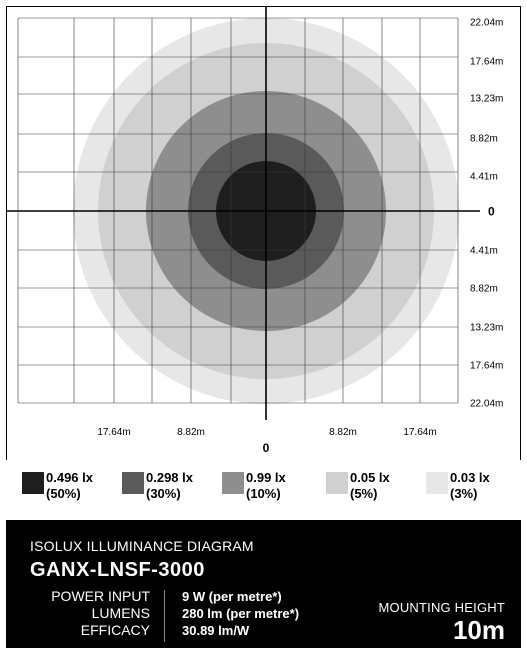 The image size is (527, 655). I want to click on power-input-label: POWER INPUT, so click(100, 596).